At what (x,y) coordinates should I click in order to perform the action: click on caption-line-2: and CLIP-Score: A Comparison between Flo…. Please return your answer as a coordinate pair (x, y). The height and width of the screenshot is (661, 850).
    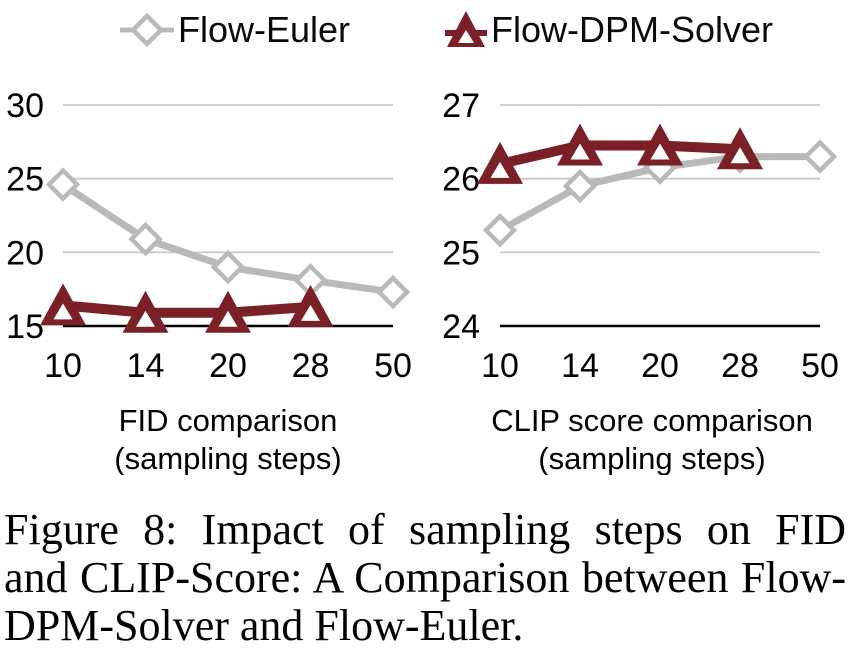
    Looking at the image, I should click on (425, 577).